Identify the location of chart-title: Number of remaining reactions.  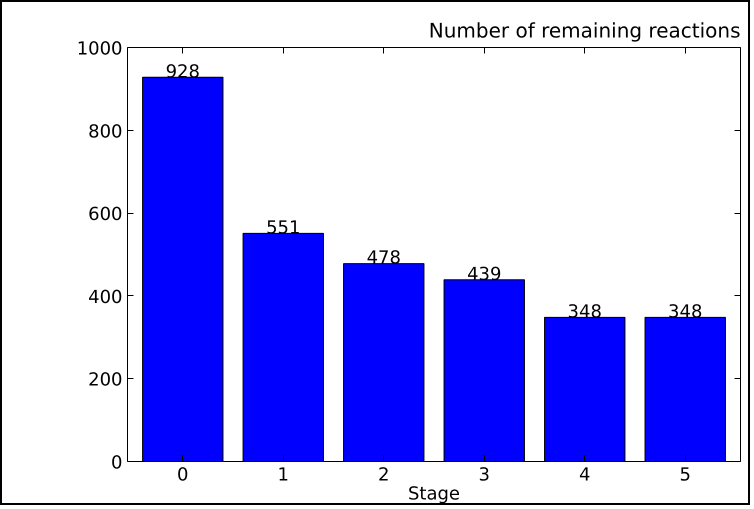
(584, 30).